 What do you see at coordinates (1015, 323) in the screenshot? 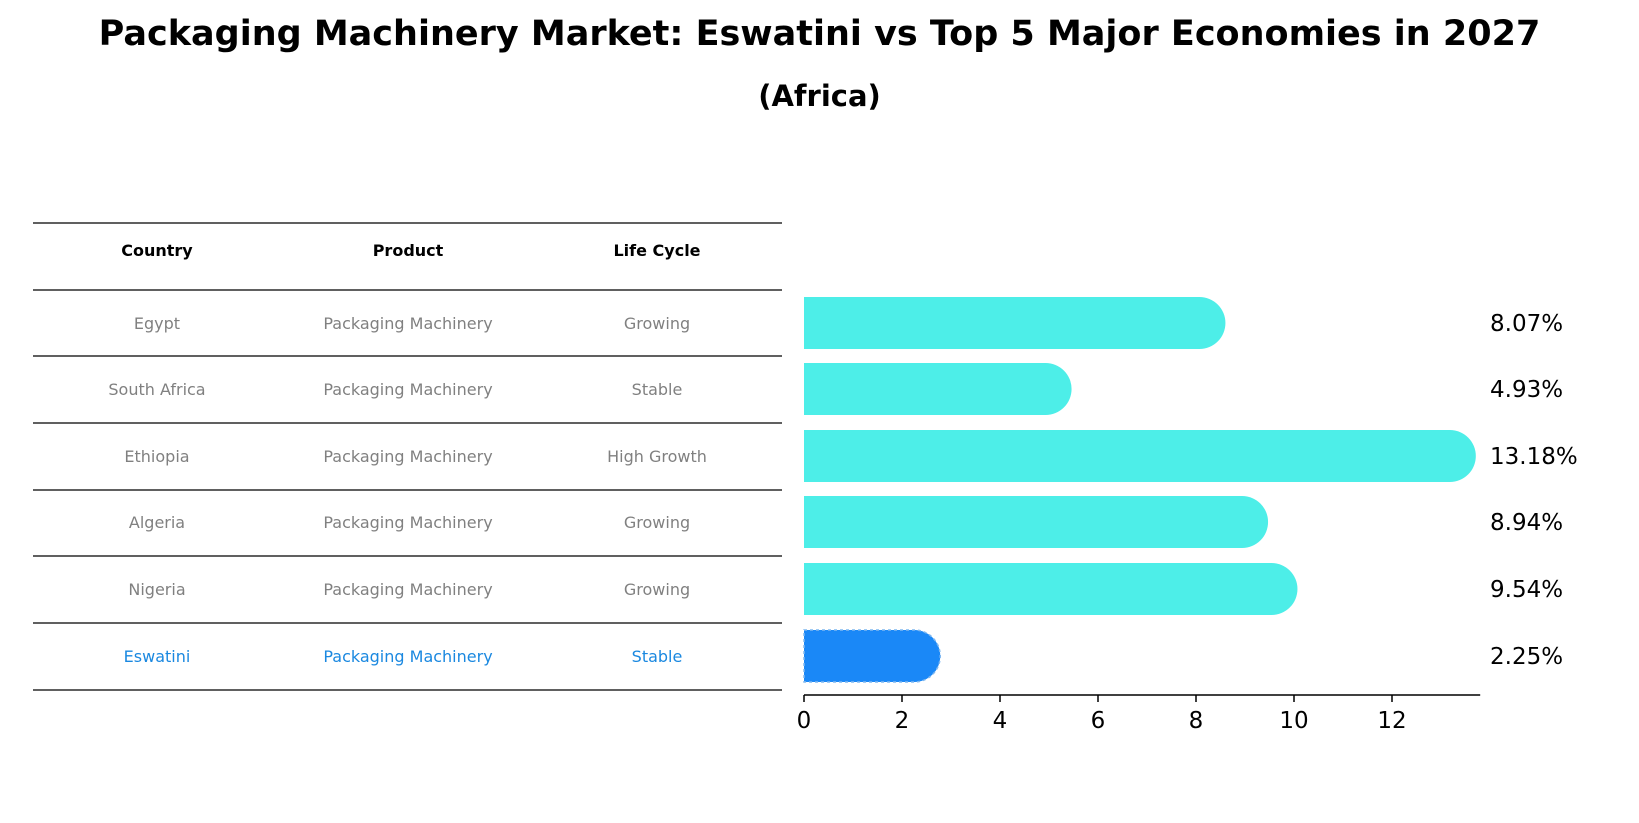
I see `bar-egypt` at bounding box center [1015, 323].